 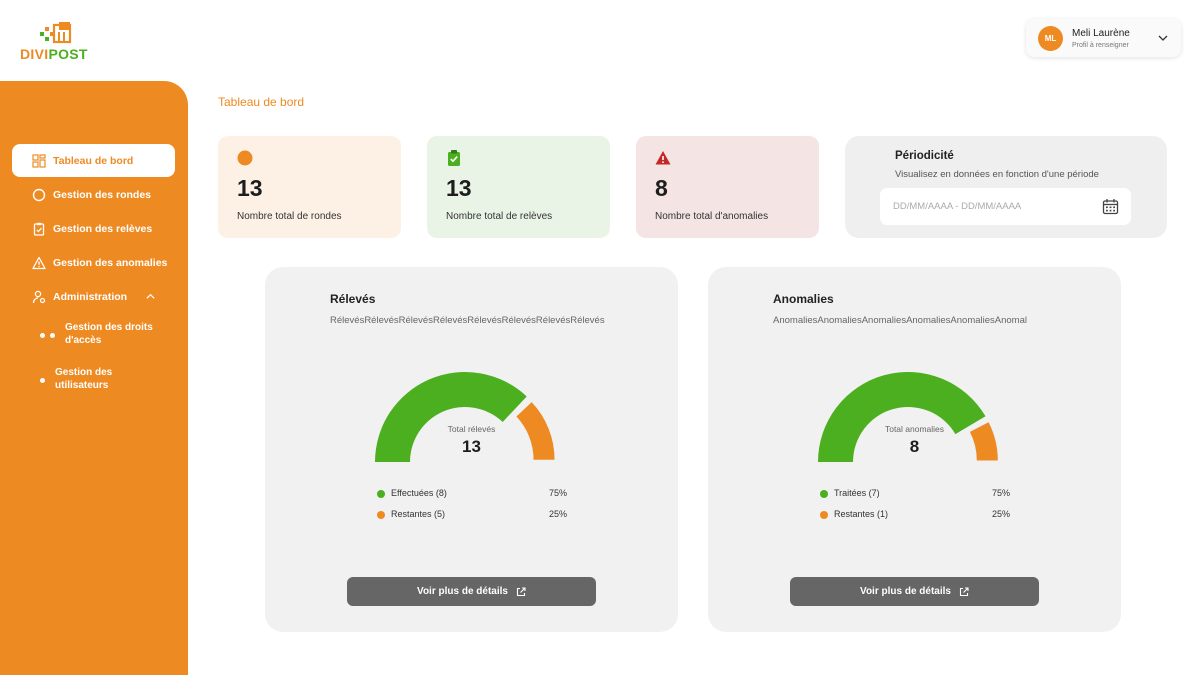 I want to click on chevron-up-icon, so click(x=150, y=296).